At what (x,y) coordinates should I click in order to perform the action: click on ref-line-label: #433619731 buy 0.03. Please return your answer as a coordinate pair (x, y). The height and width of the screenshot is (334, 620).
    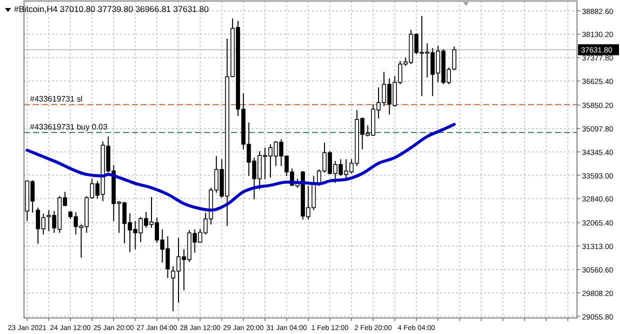
    Looking at the image, I should click on (69, 127).